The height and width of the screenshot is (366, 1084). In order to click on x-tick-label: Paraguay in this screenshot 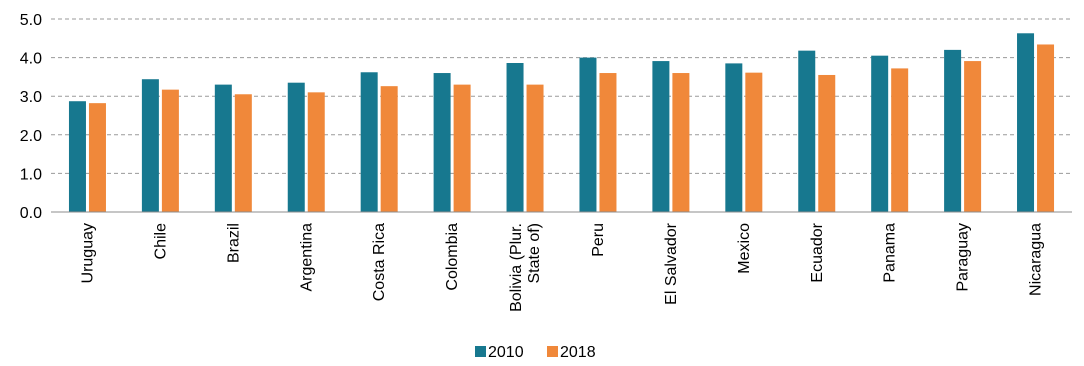, I will do `click(963, 257)`.